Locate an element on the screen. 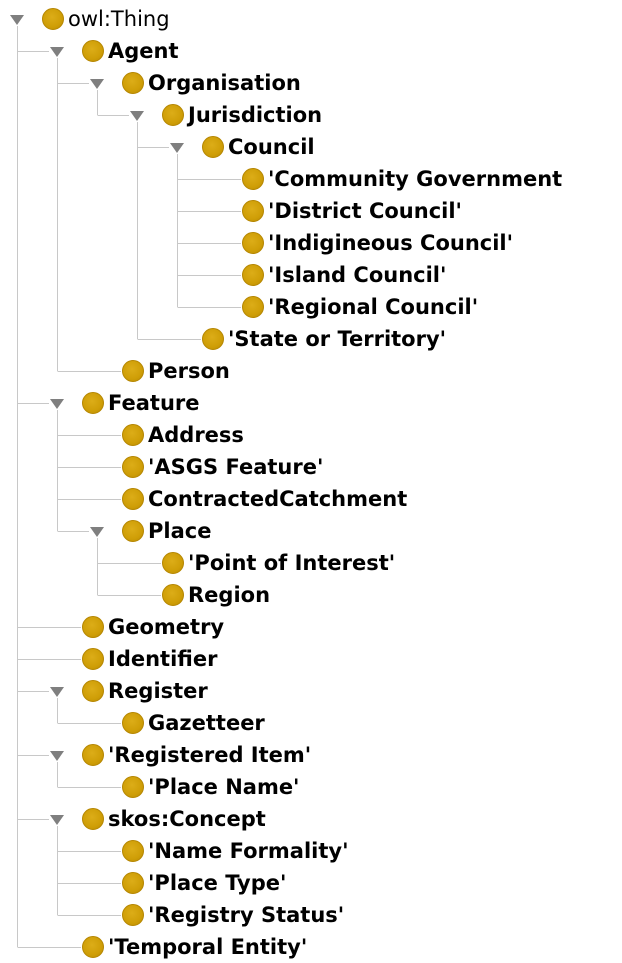 The width and height of the screenshot is (622, 963). tree-node-label: 'Place Type' is located at coordinates (217, 883).